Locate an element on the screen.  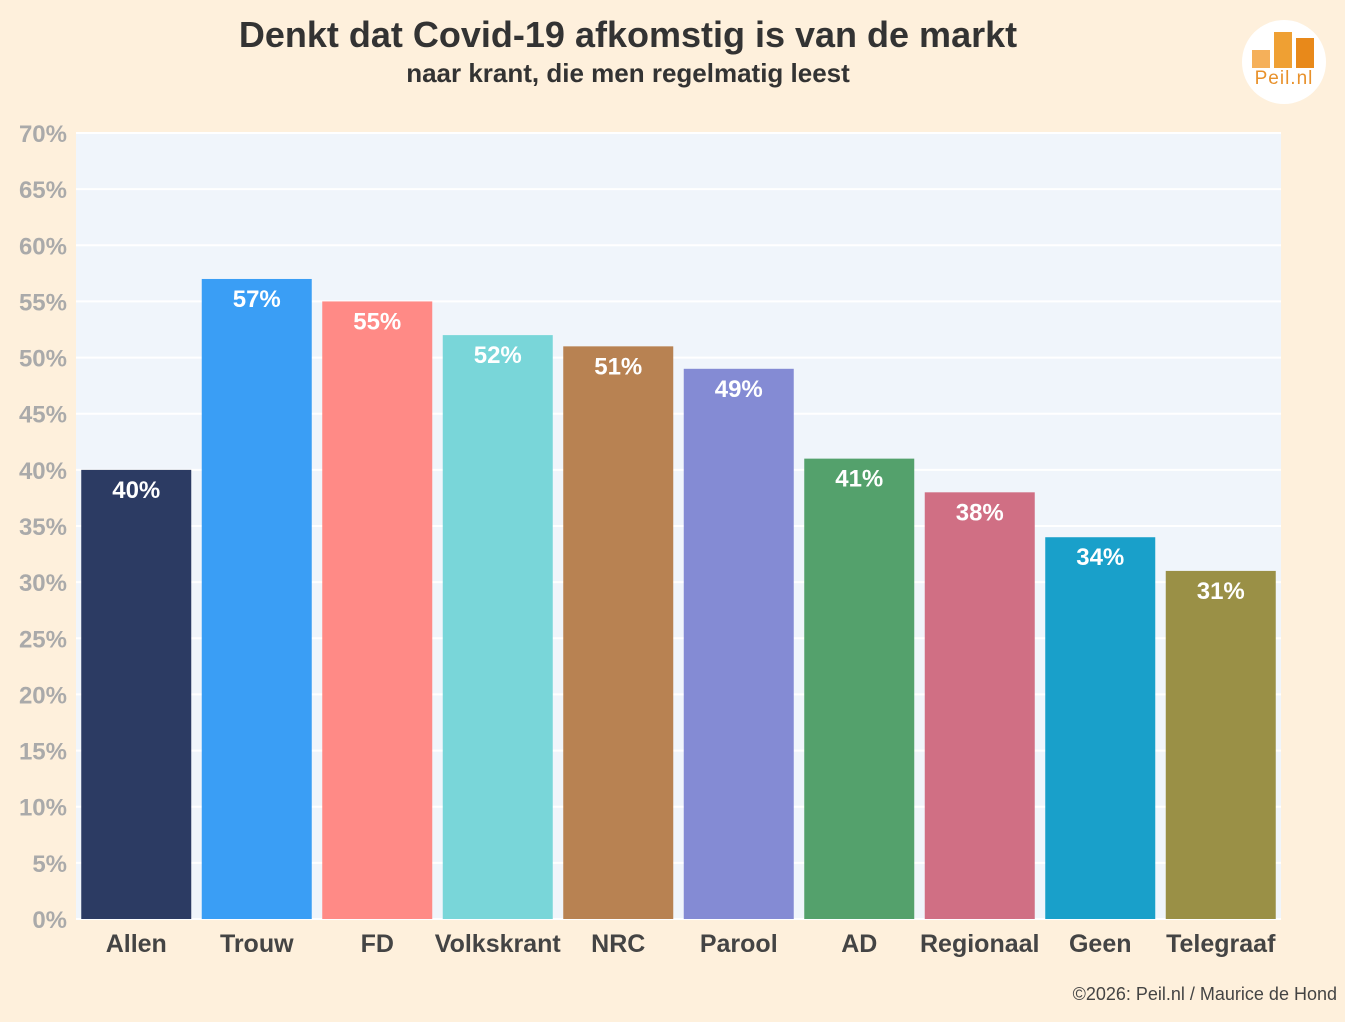
y-tick-label: 35% is located at coordinates (43, 527).